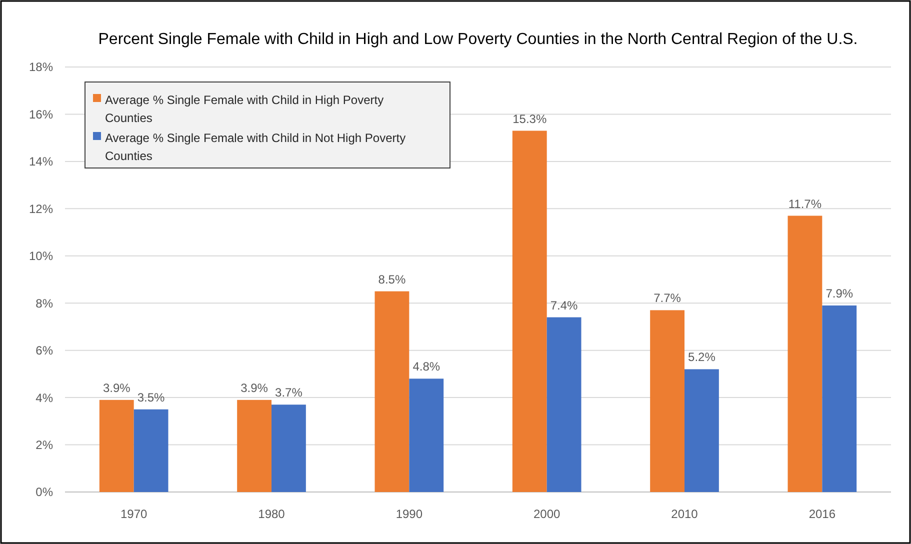 This screenshot has height=544, width=911. Describe the element at coordinates (684, 514) in the screenshot. I see `x-tick-label: 2010` at that location.